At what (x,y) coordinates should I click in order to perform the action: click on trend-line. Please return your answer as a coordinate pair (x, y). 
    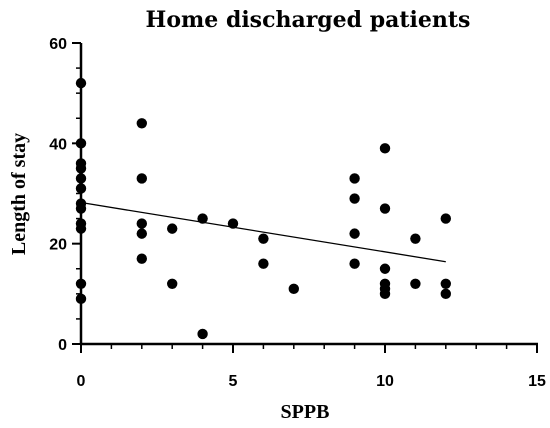
    Looking at the image, I should click on (263, 232).